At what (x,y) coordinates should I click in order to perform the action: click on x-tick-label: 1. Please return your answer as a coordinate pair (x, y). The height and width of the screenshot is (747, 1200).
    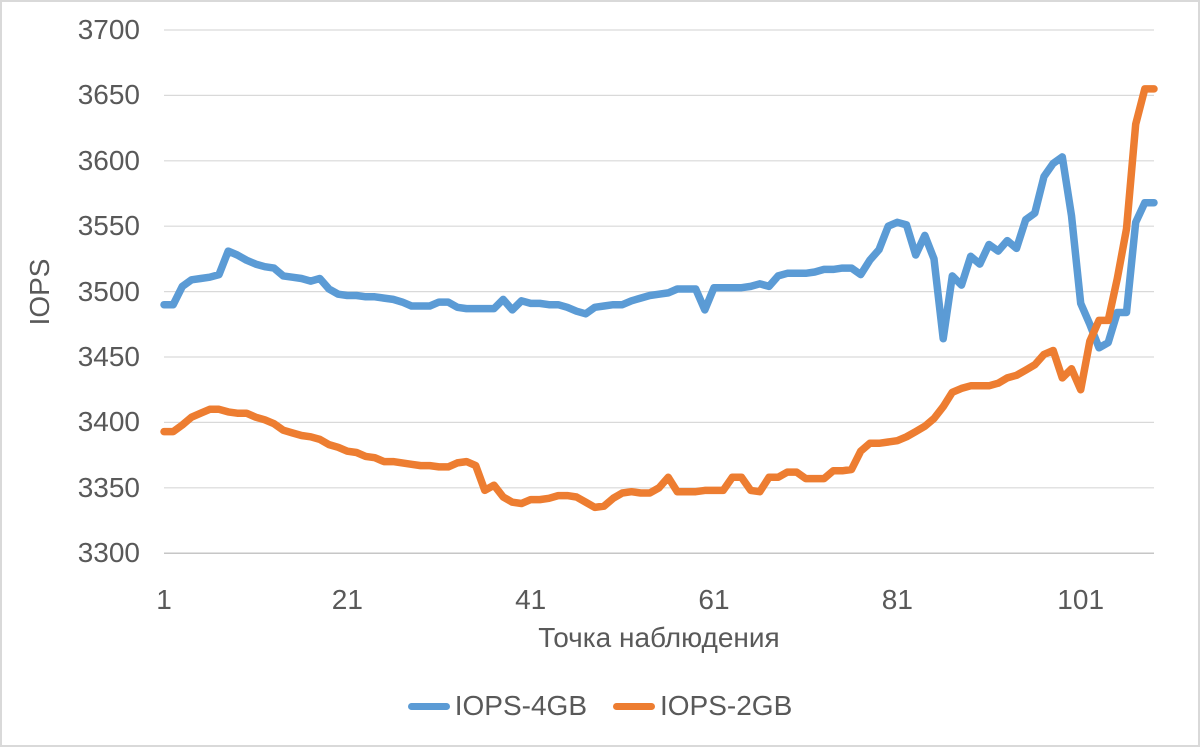
    Looking at the image, I should click on (164, 599).